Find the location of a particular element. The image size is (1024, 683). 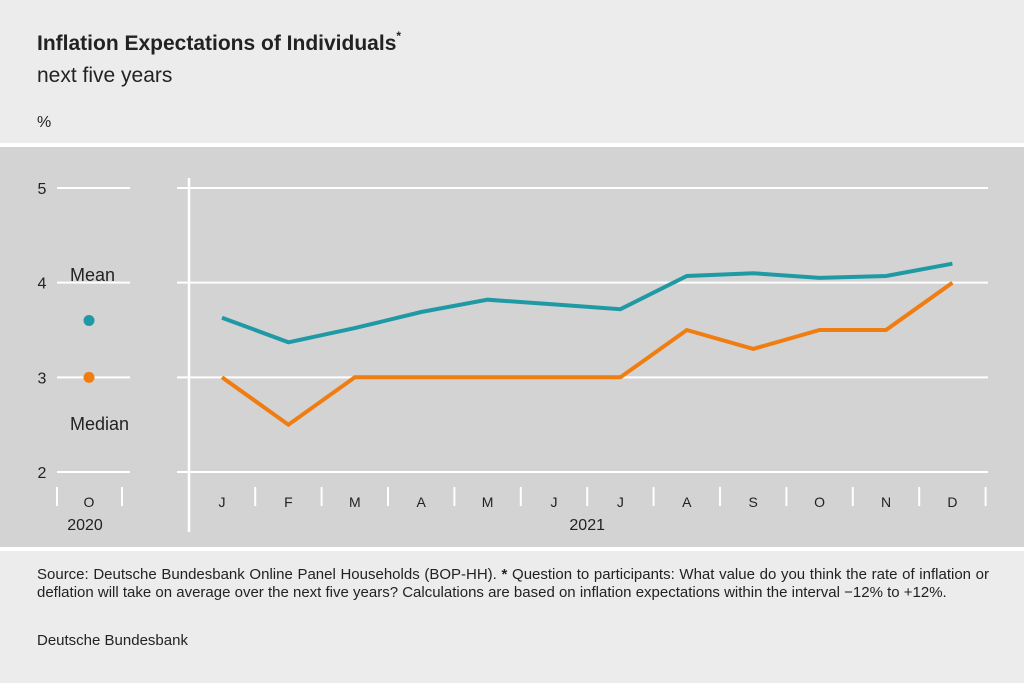

x-tick-label-2021-0: J is located at coordinates (222, 502).